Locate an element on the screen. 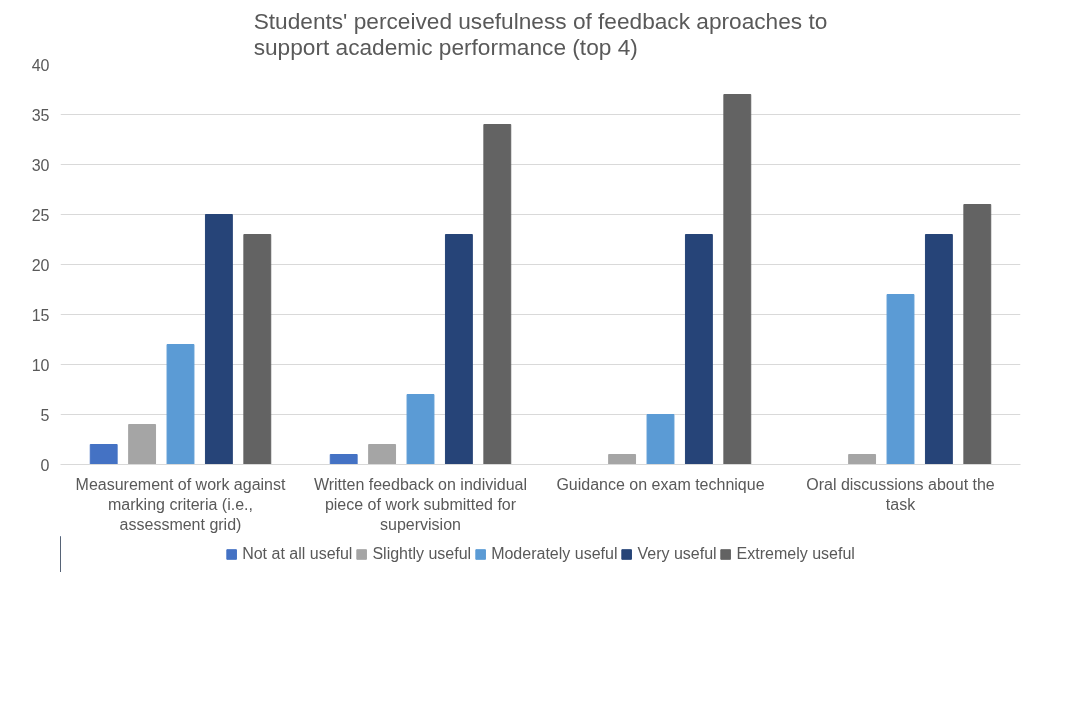 This screenshot has width=1067, height=719. legend-label: Moderately useful is located at coordinates (554, 554).